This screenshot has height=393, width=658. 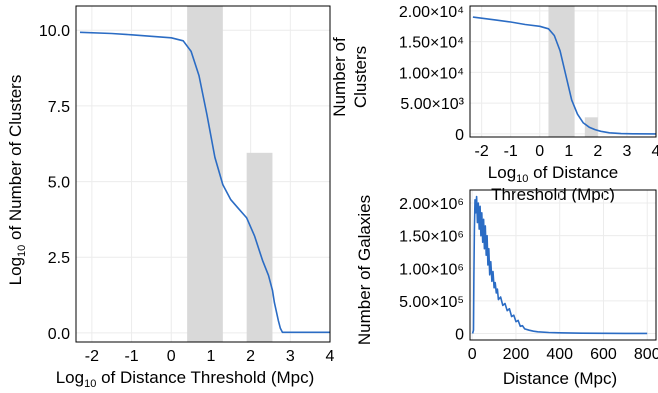 I want to click on bottom-right-x-tick-label: 0, so click(x=472, y=354).